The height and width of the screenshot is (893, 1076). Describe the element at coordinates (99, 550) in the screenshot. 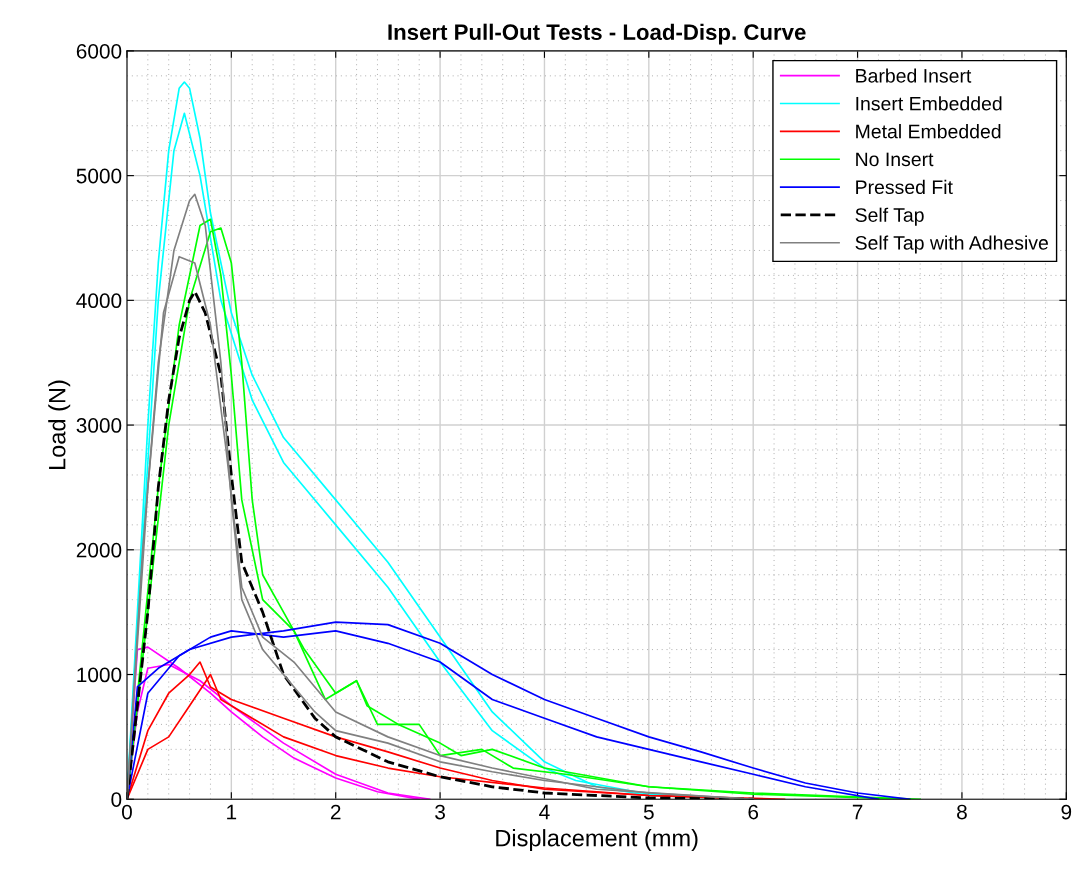

I see `y-tick-label: 2000` at that location.